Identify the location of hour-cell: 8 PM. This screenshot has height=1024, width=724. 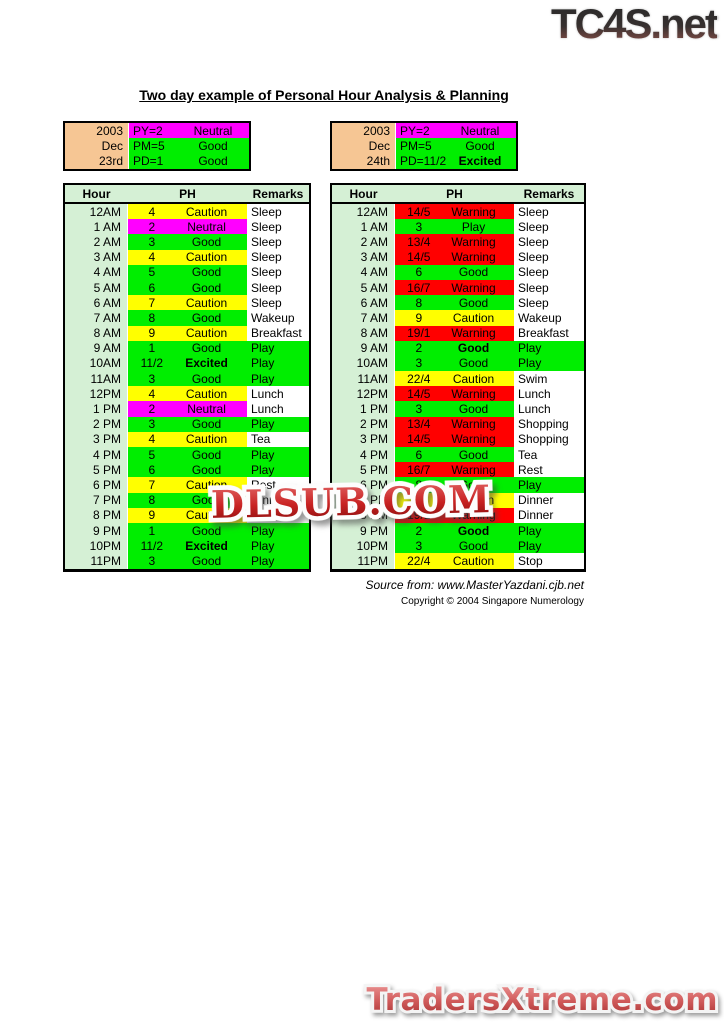
(96, 515).